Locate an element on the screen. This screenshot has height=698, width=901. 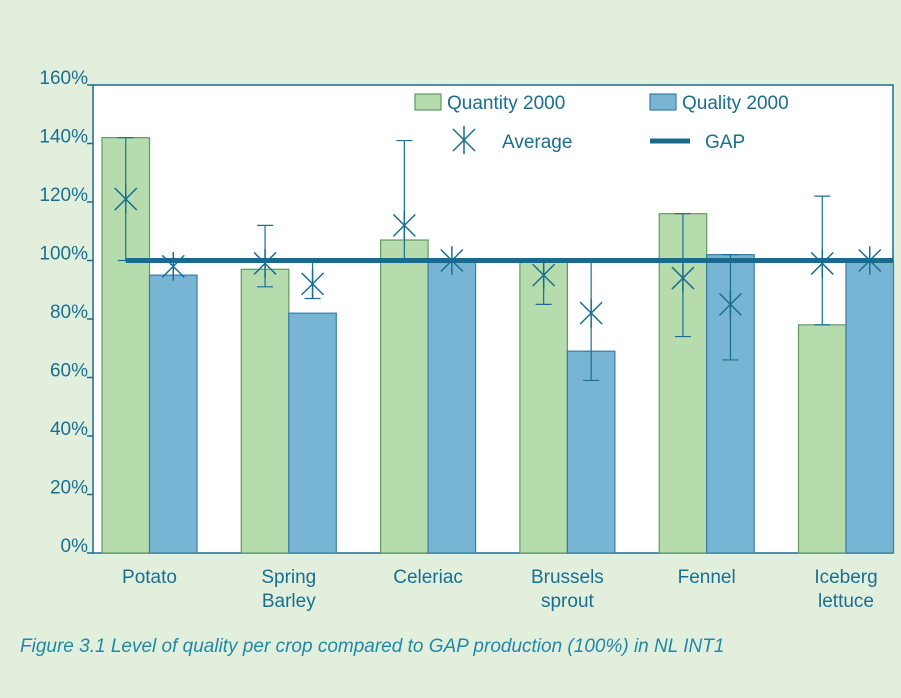
x-tick-label: Iceberg lettuce is located at coordinates (846, 589).